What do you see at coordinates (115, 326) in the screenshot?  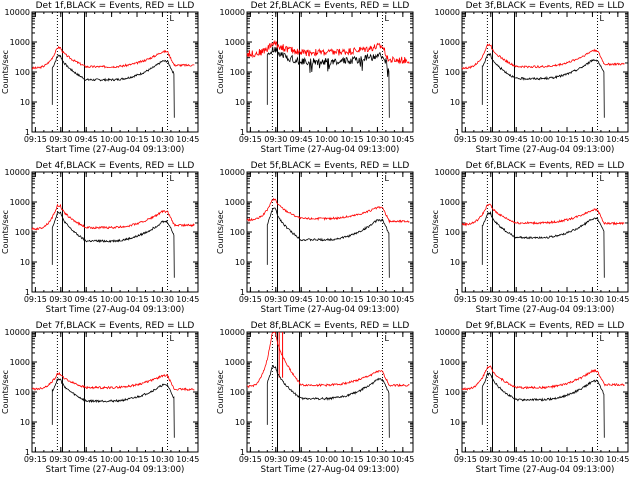 I see `panel-title: Det 7f,BLACK = Events, RED = LLD` at bounding box center [115, 326].